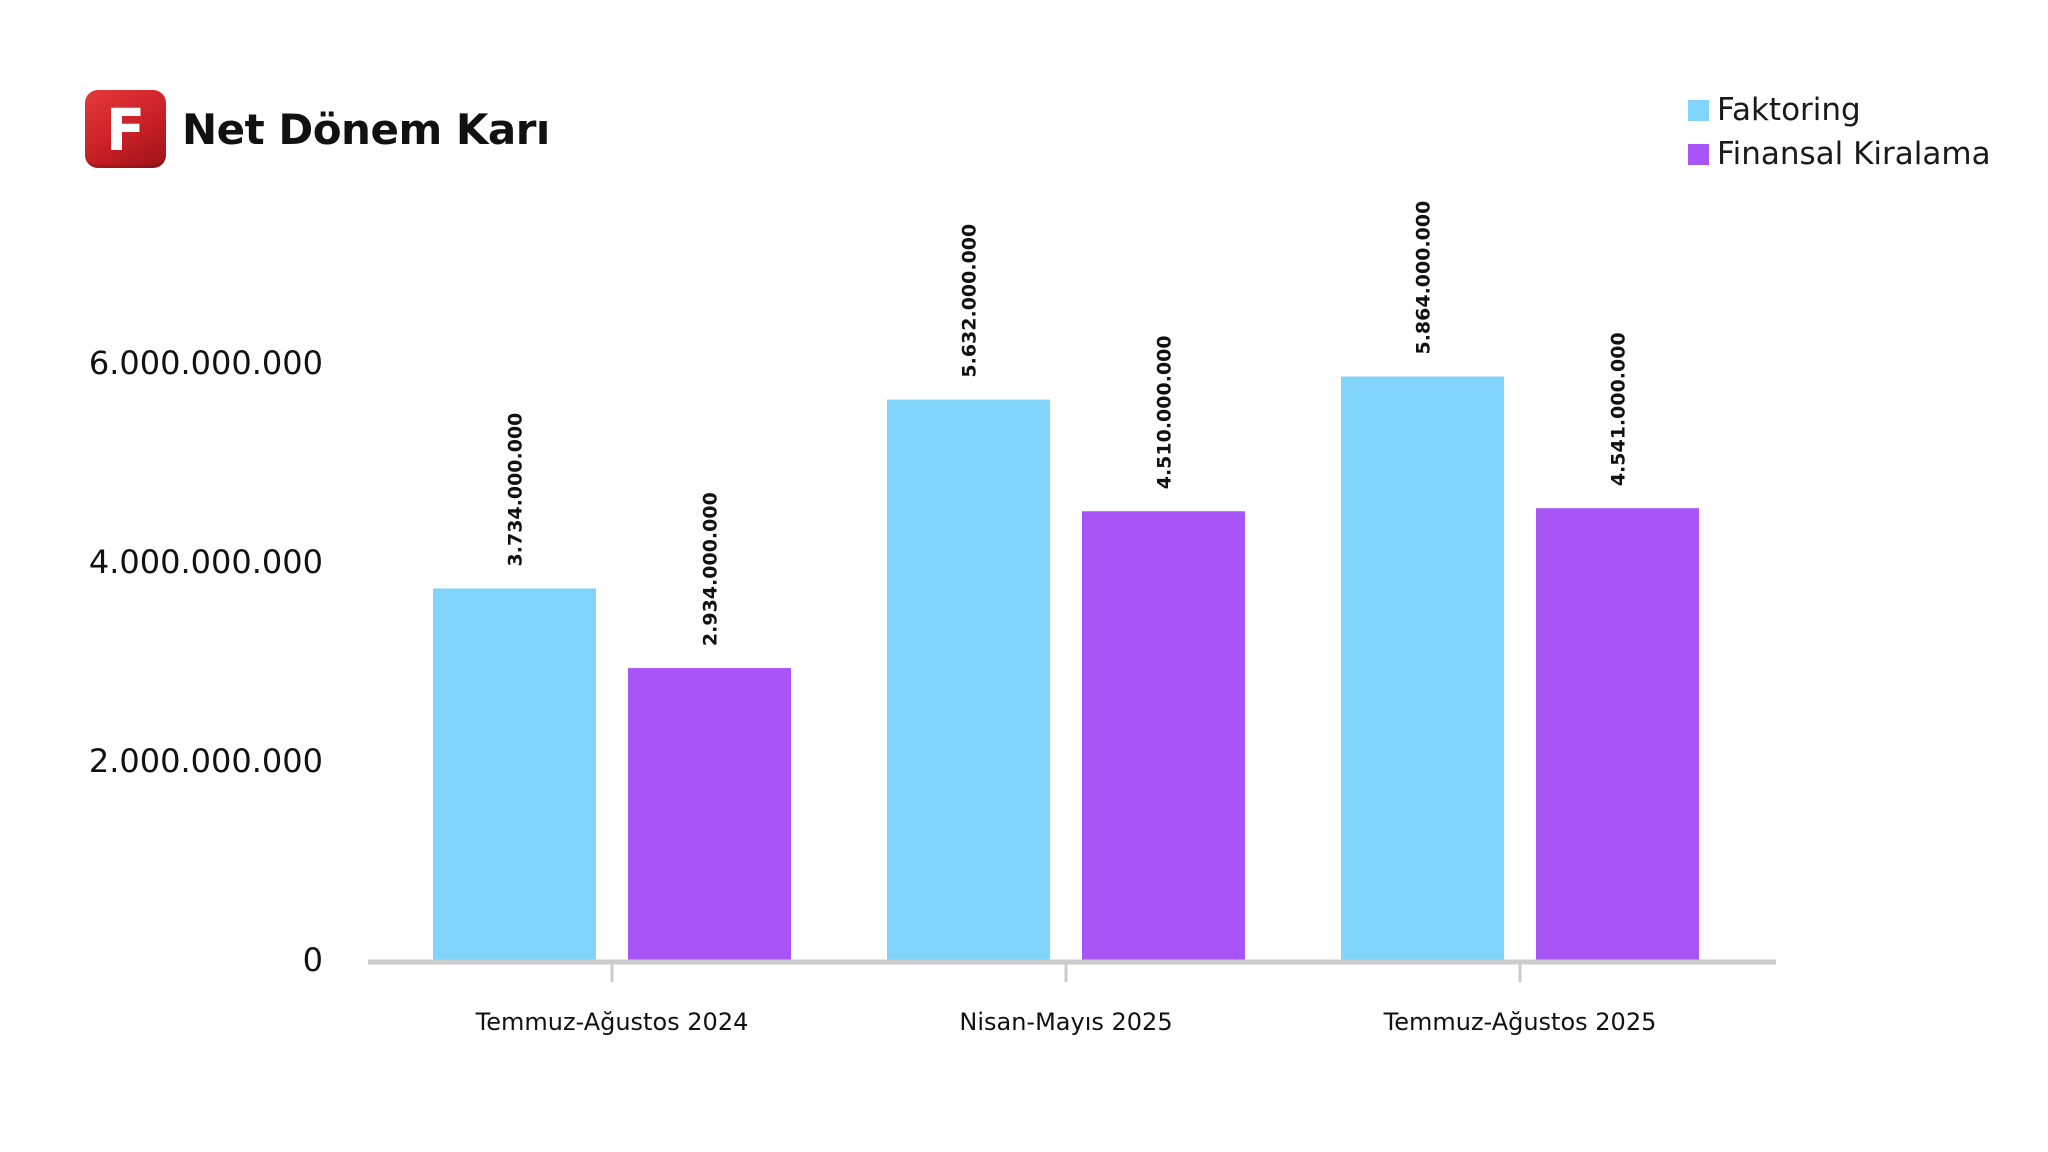  I want to click on logo-letter: F, so click(125, 130).